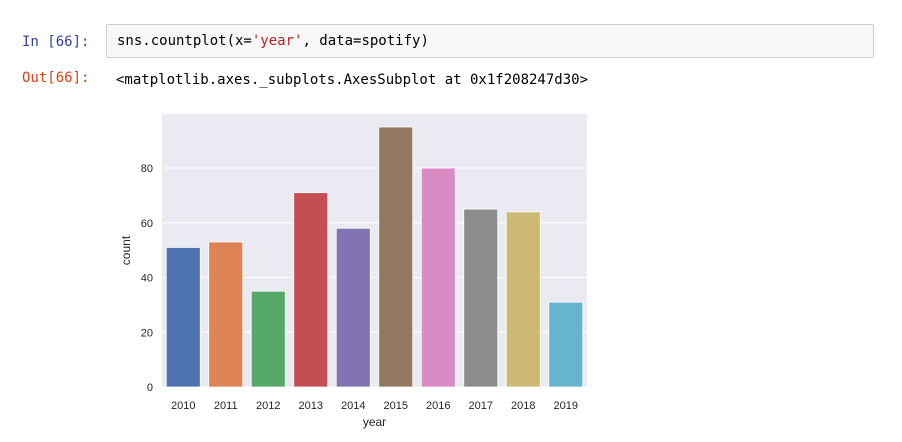  What do you see at coordinates (147, 279) in the screenshot?
I see `y-tick-label: 40` at bounding box center [147, 279].